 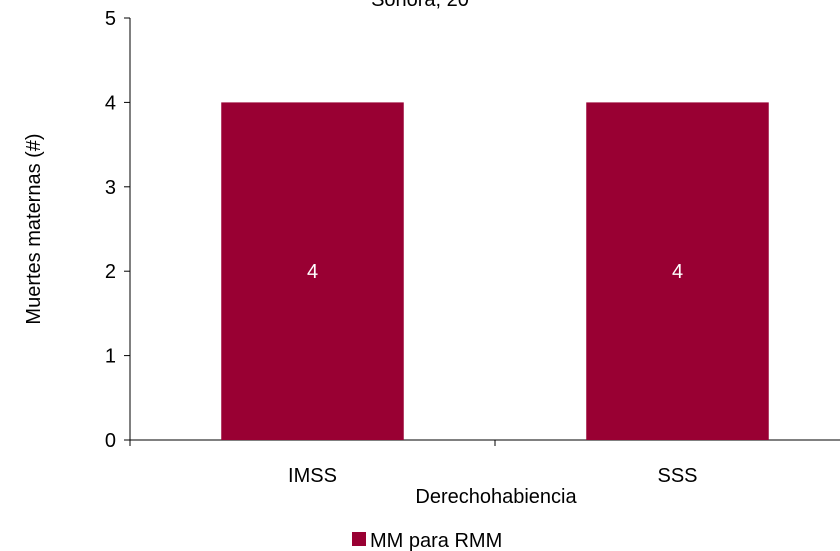 I want to click on y-tick-label: 2, so click(x=110, y=272).